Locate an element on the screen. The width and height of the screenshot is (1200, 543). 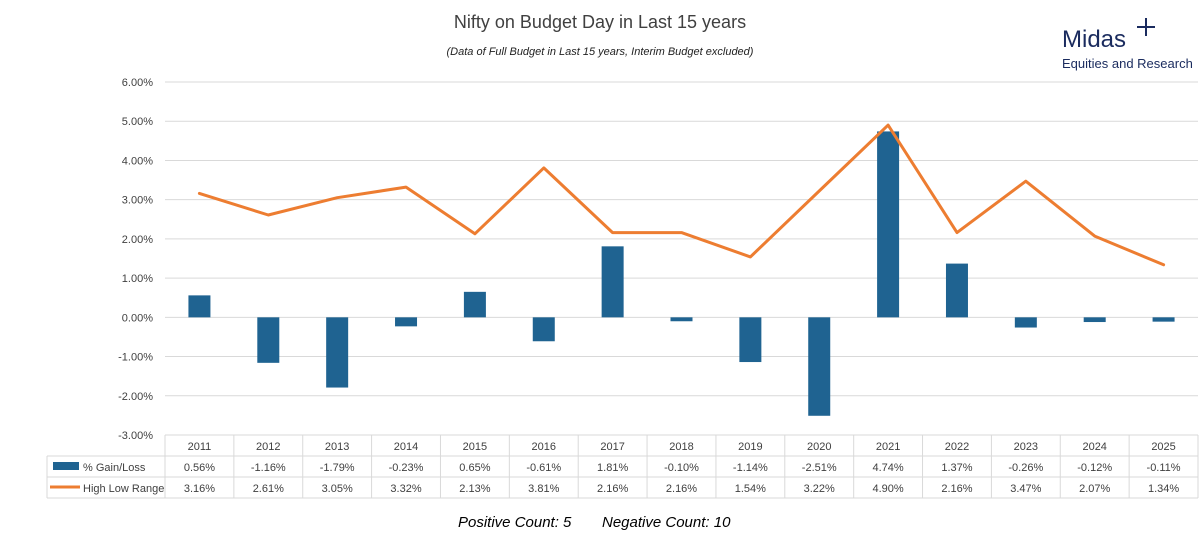
bar-data-label: -0.11% is located at coordinates (1164, 468).